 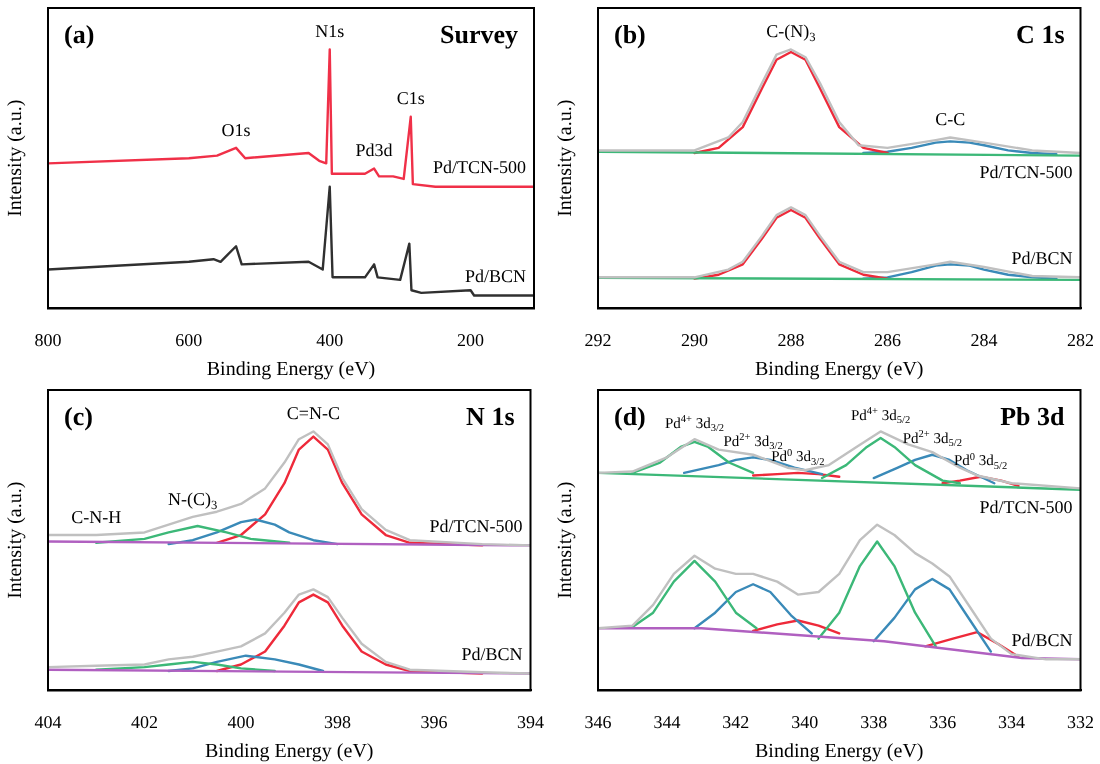 I want to click on x-tick-label: 338, so click(x=874, y=721).